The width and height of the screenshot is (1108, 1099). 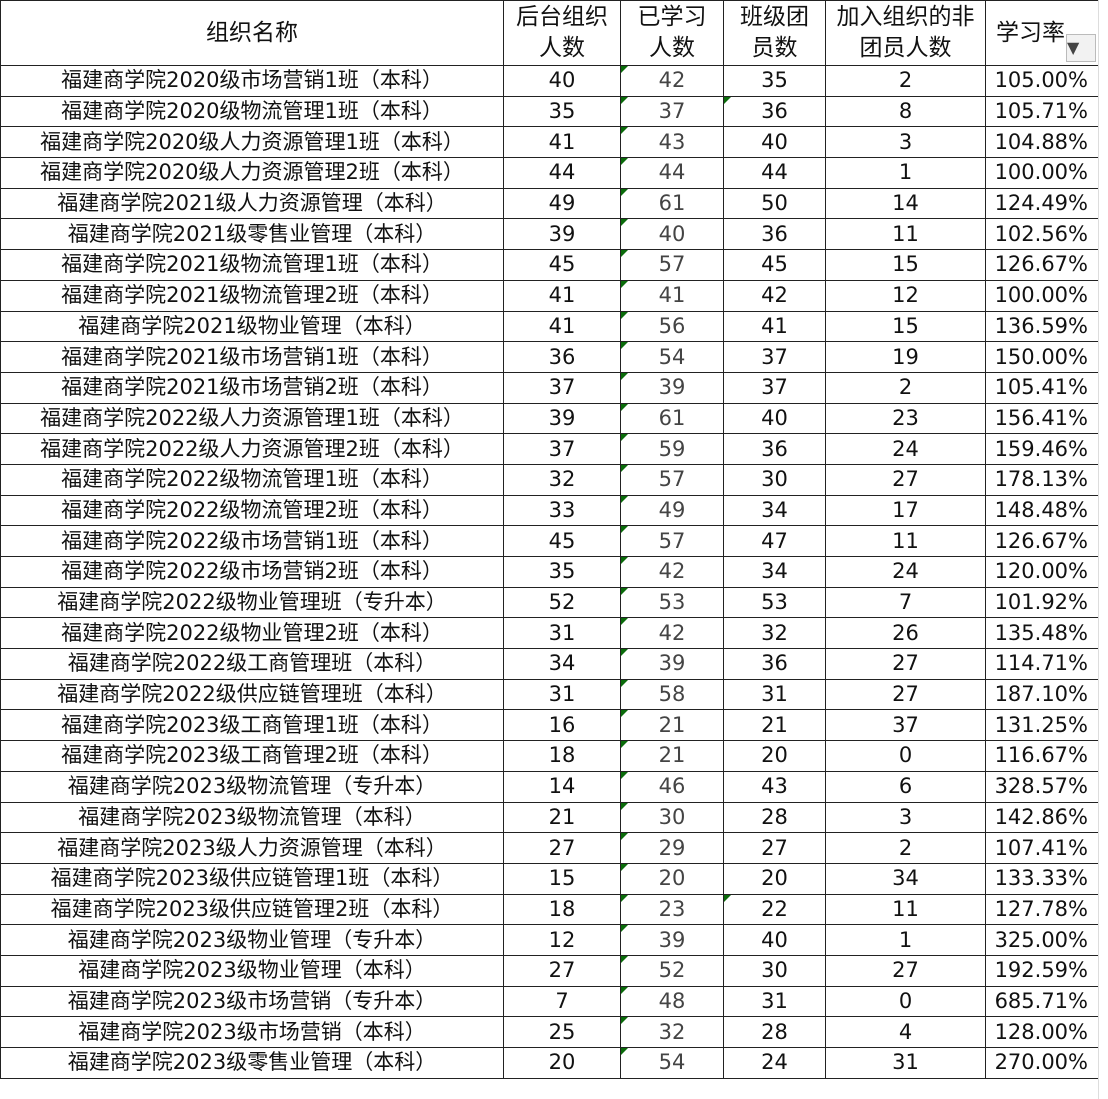 What do you see at coordinates (1042, 295) in the screenshot?
I see `cell-learning-rate: 100.00%` at bounding box center [1042, 295].